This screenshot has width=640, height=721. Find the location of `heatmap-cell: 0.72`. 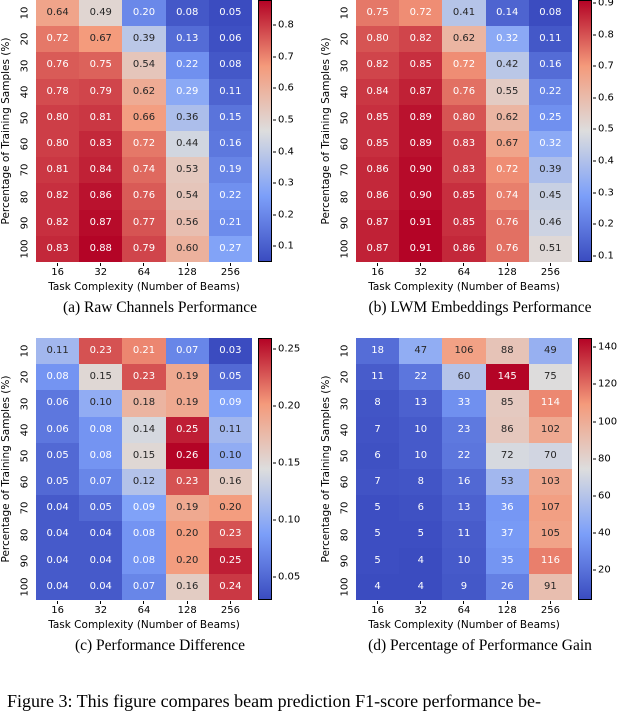

heatmap-cell: 0.72 is located at coordinates (144, 144).